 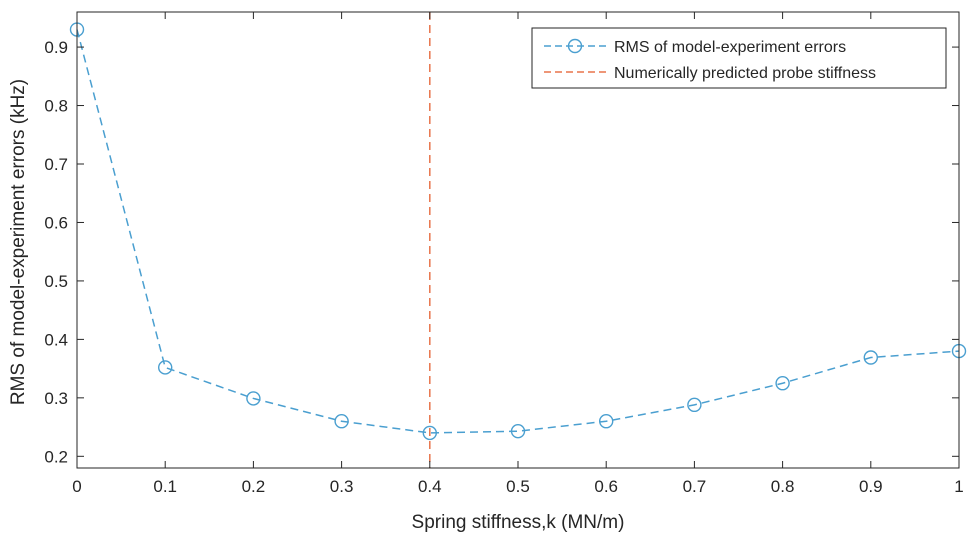 I want to click on x-tick-label: 0.4, so click(x=430, y=486).